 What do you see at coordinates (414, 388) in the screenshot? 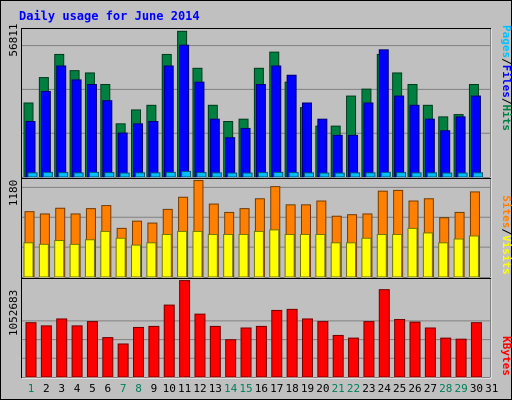
I see `day-label-26: 26` at bounding box center [414, 388].